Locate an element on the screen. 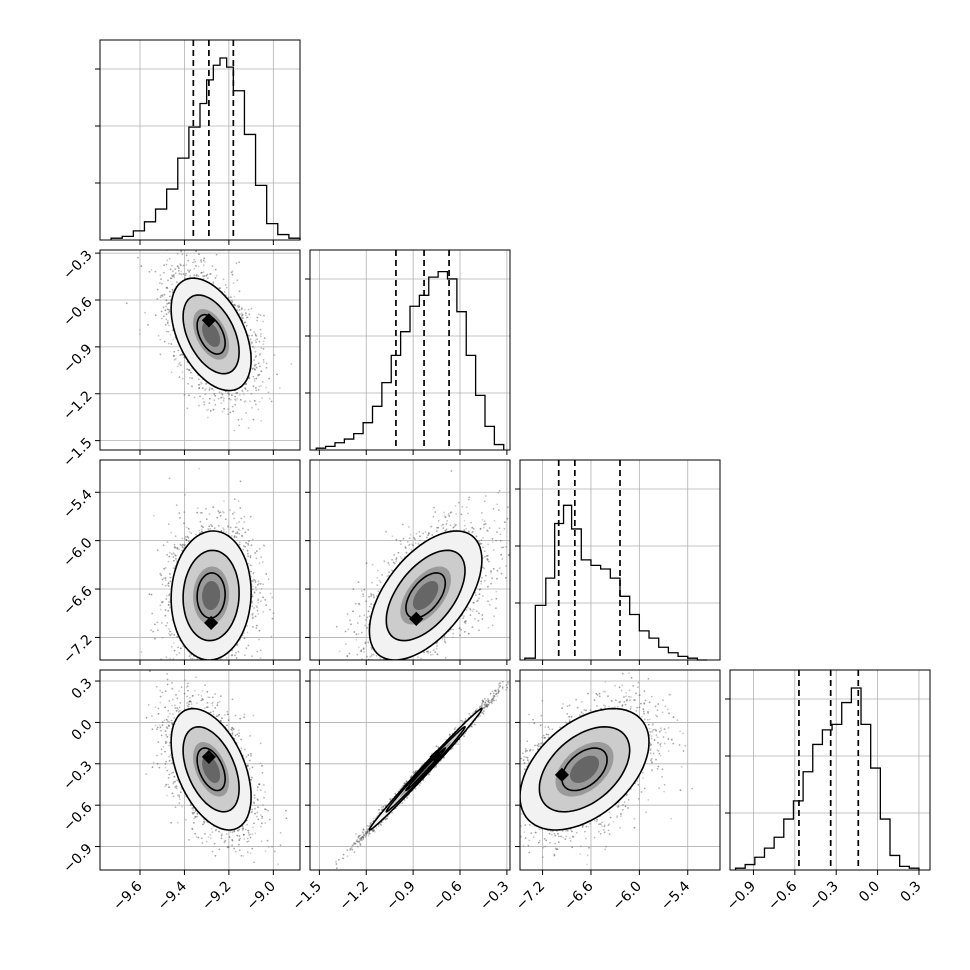 This screenshot has height=970, width=970. x-tick-label: 0.0 is located at coordinates (869, 891).